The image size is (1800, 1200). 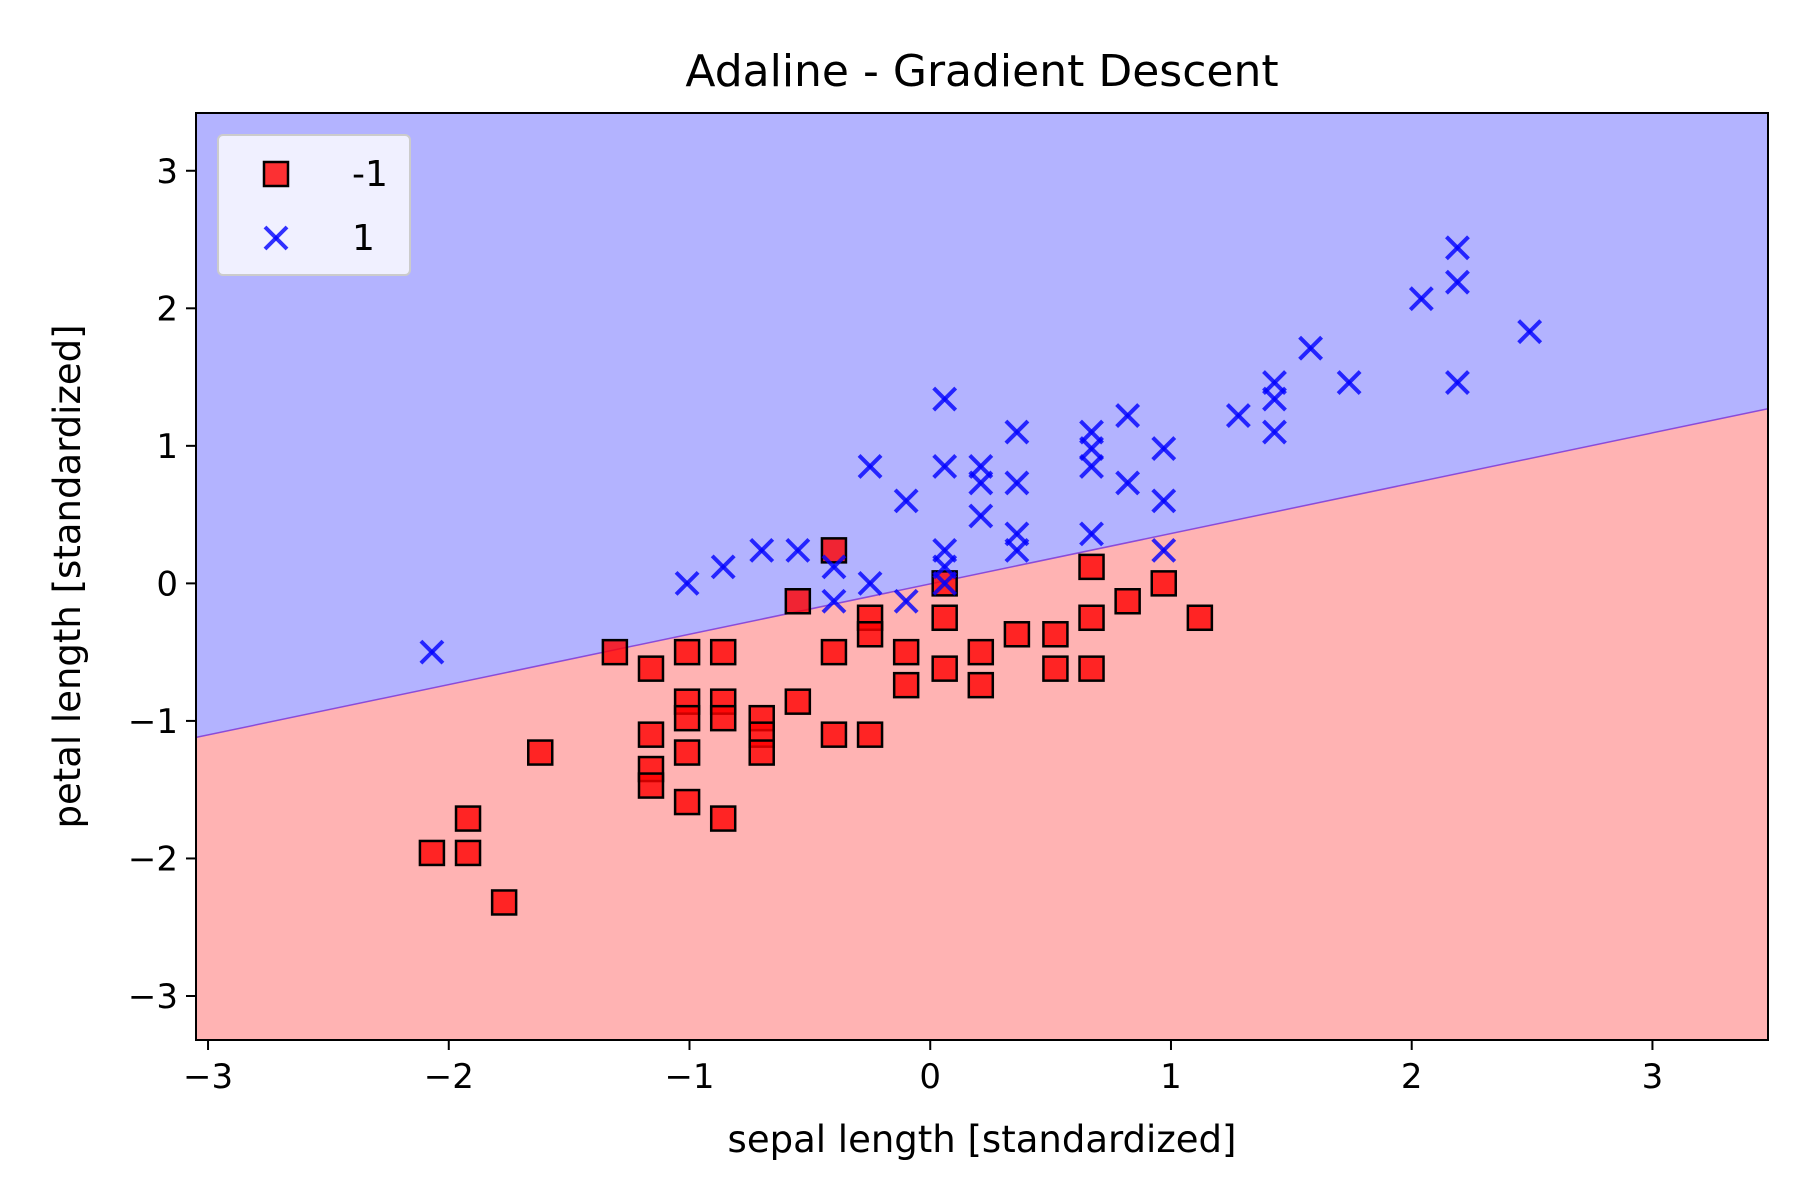 What do you see at coordinates (1653, 1077) in the screenshot?
I see `x-tick-label: 3` at bounding box center [1653, 1077].